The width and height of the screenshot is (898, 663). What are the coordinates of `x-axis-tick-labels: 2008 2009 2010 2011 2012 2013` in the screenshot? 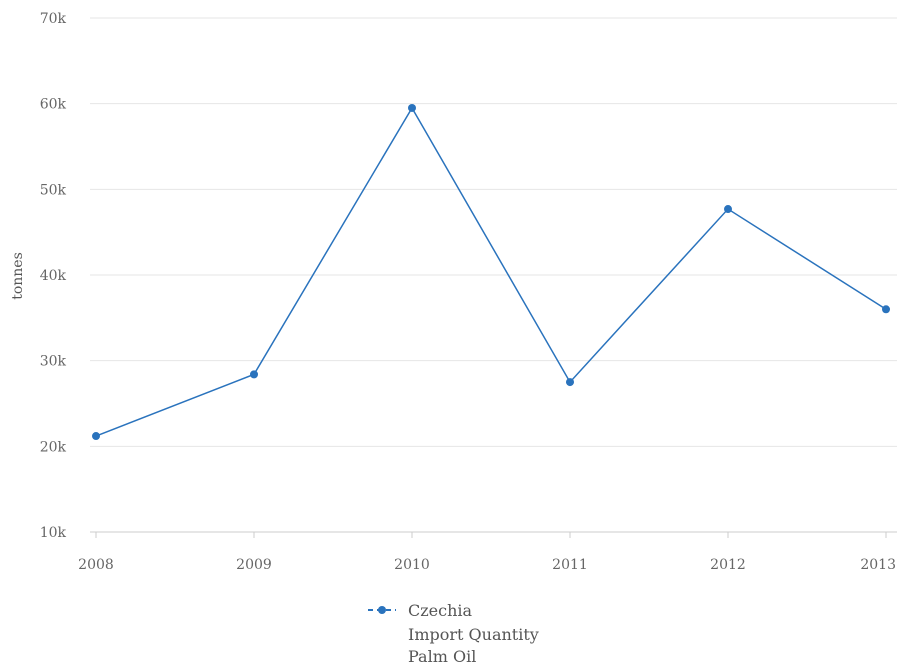 It's located at (487, 565).